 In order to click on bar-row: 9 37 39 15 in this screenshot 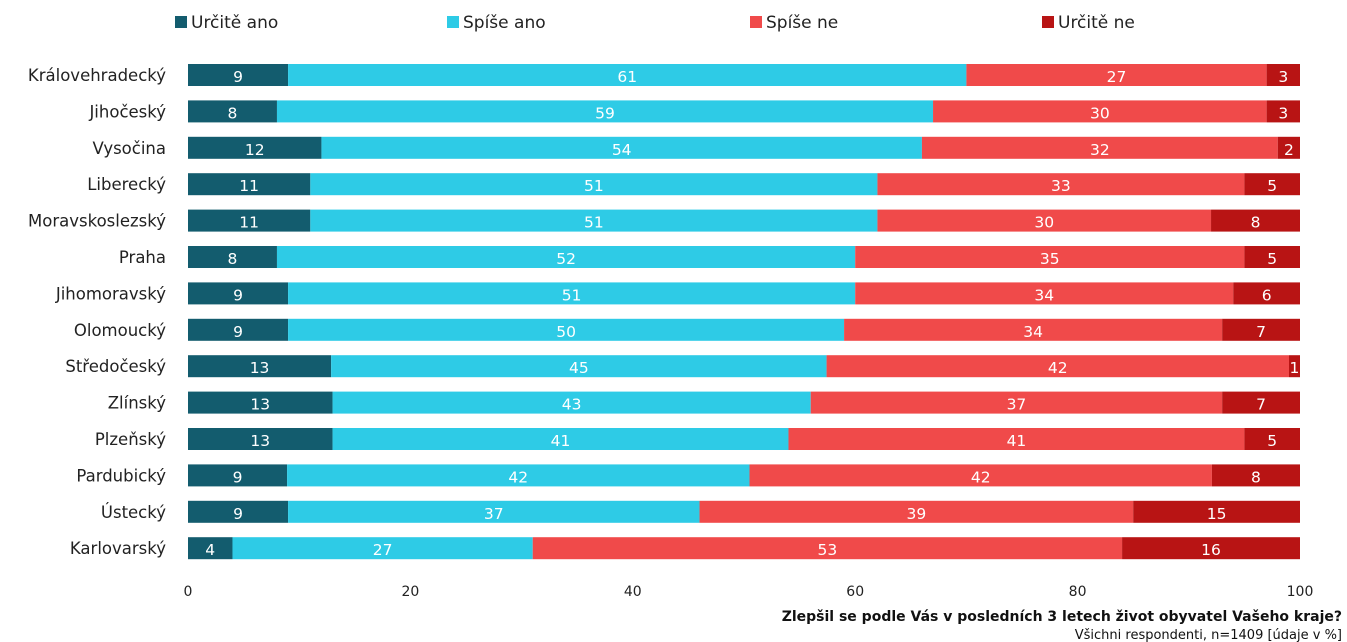, I will do `click(744, 511)`.